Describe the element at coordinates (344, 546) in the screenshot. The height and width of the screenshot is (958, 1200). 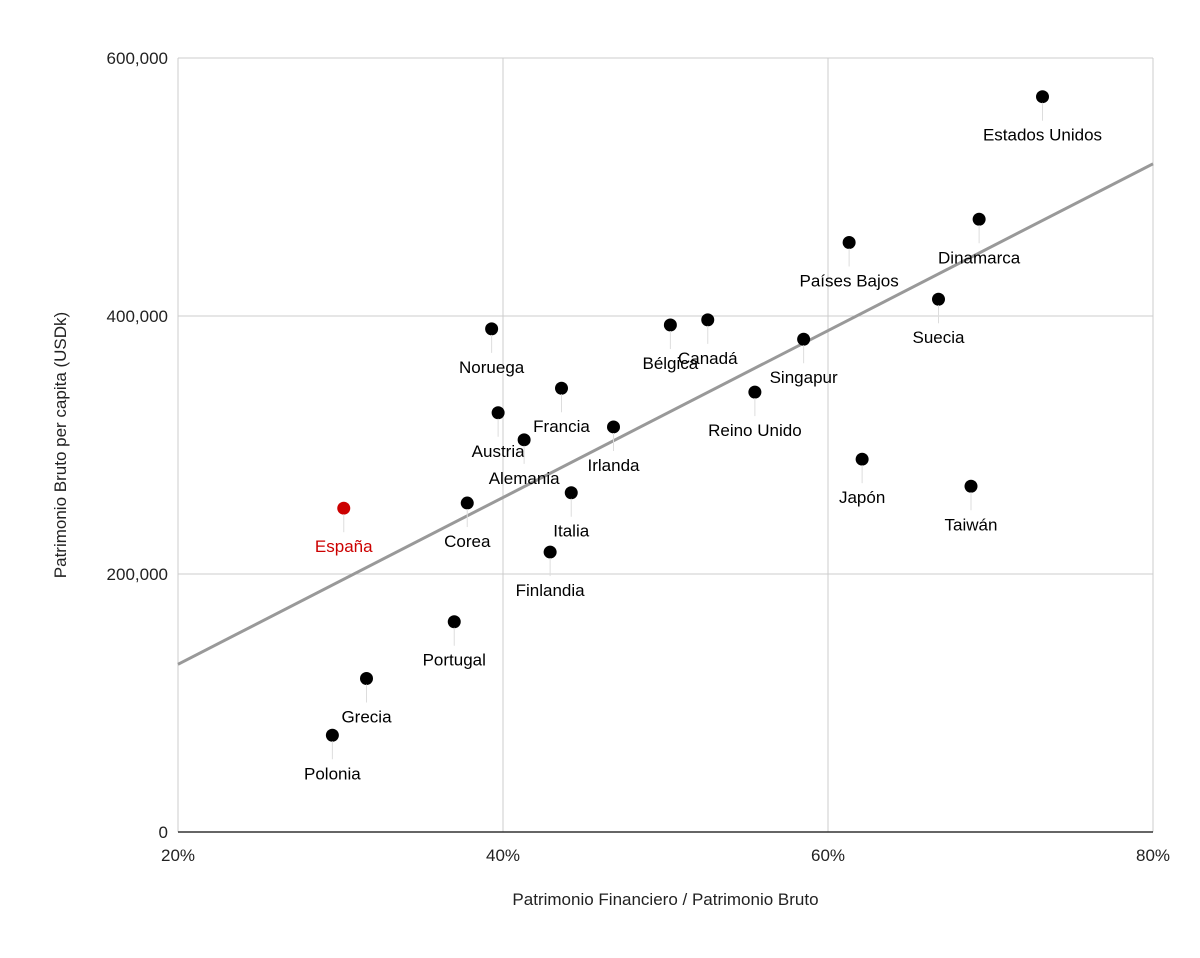
I see `point-label: España` at that location.